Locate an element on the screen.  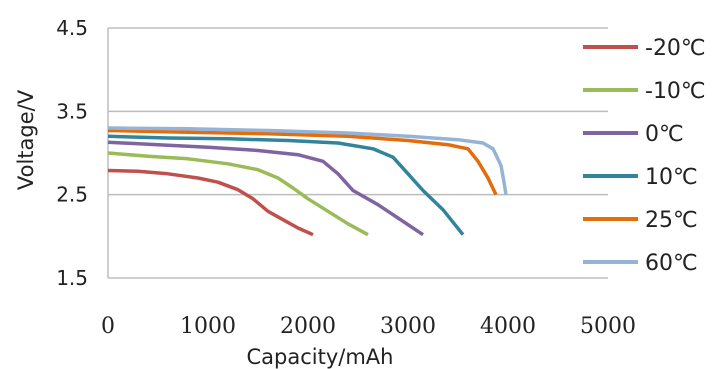
y-tick-label: 3.5 is located at coordinates (72, 111).